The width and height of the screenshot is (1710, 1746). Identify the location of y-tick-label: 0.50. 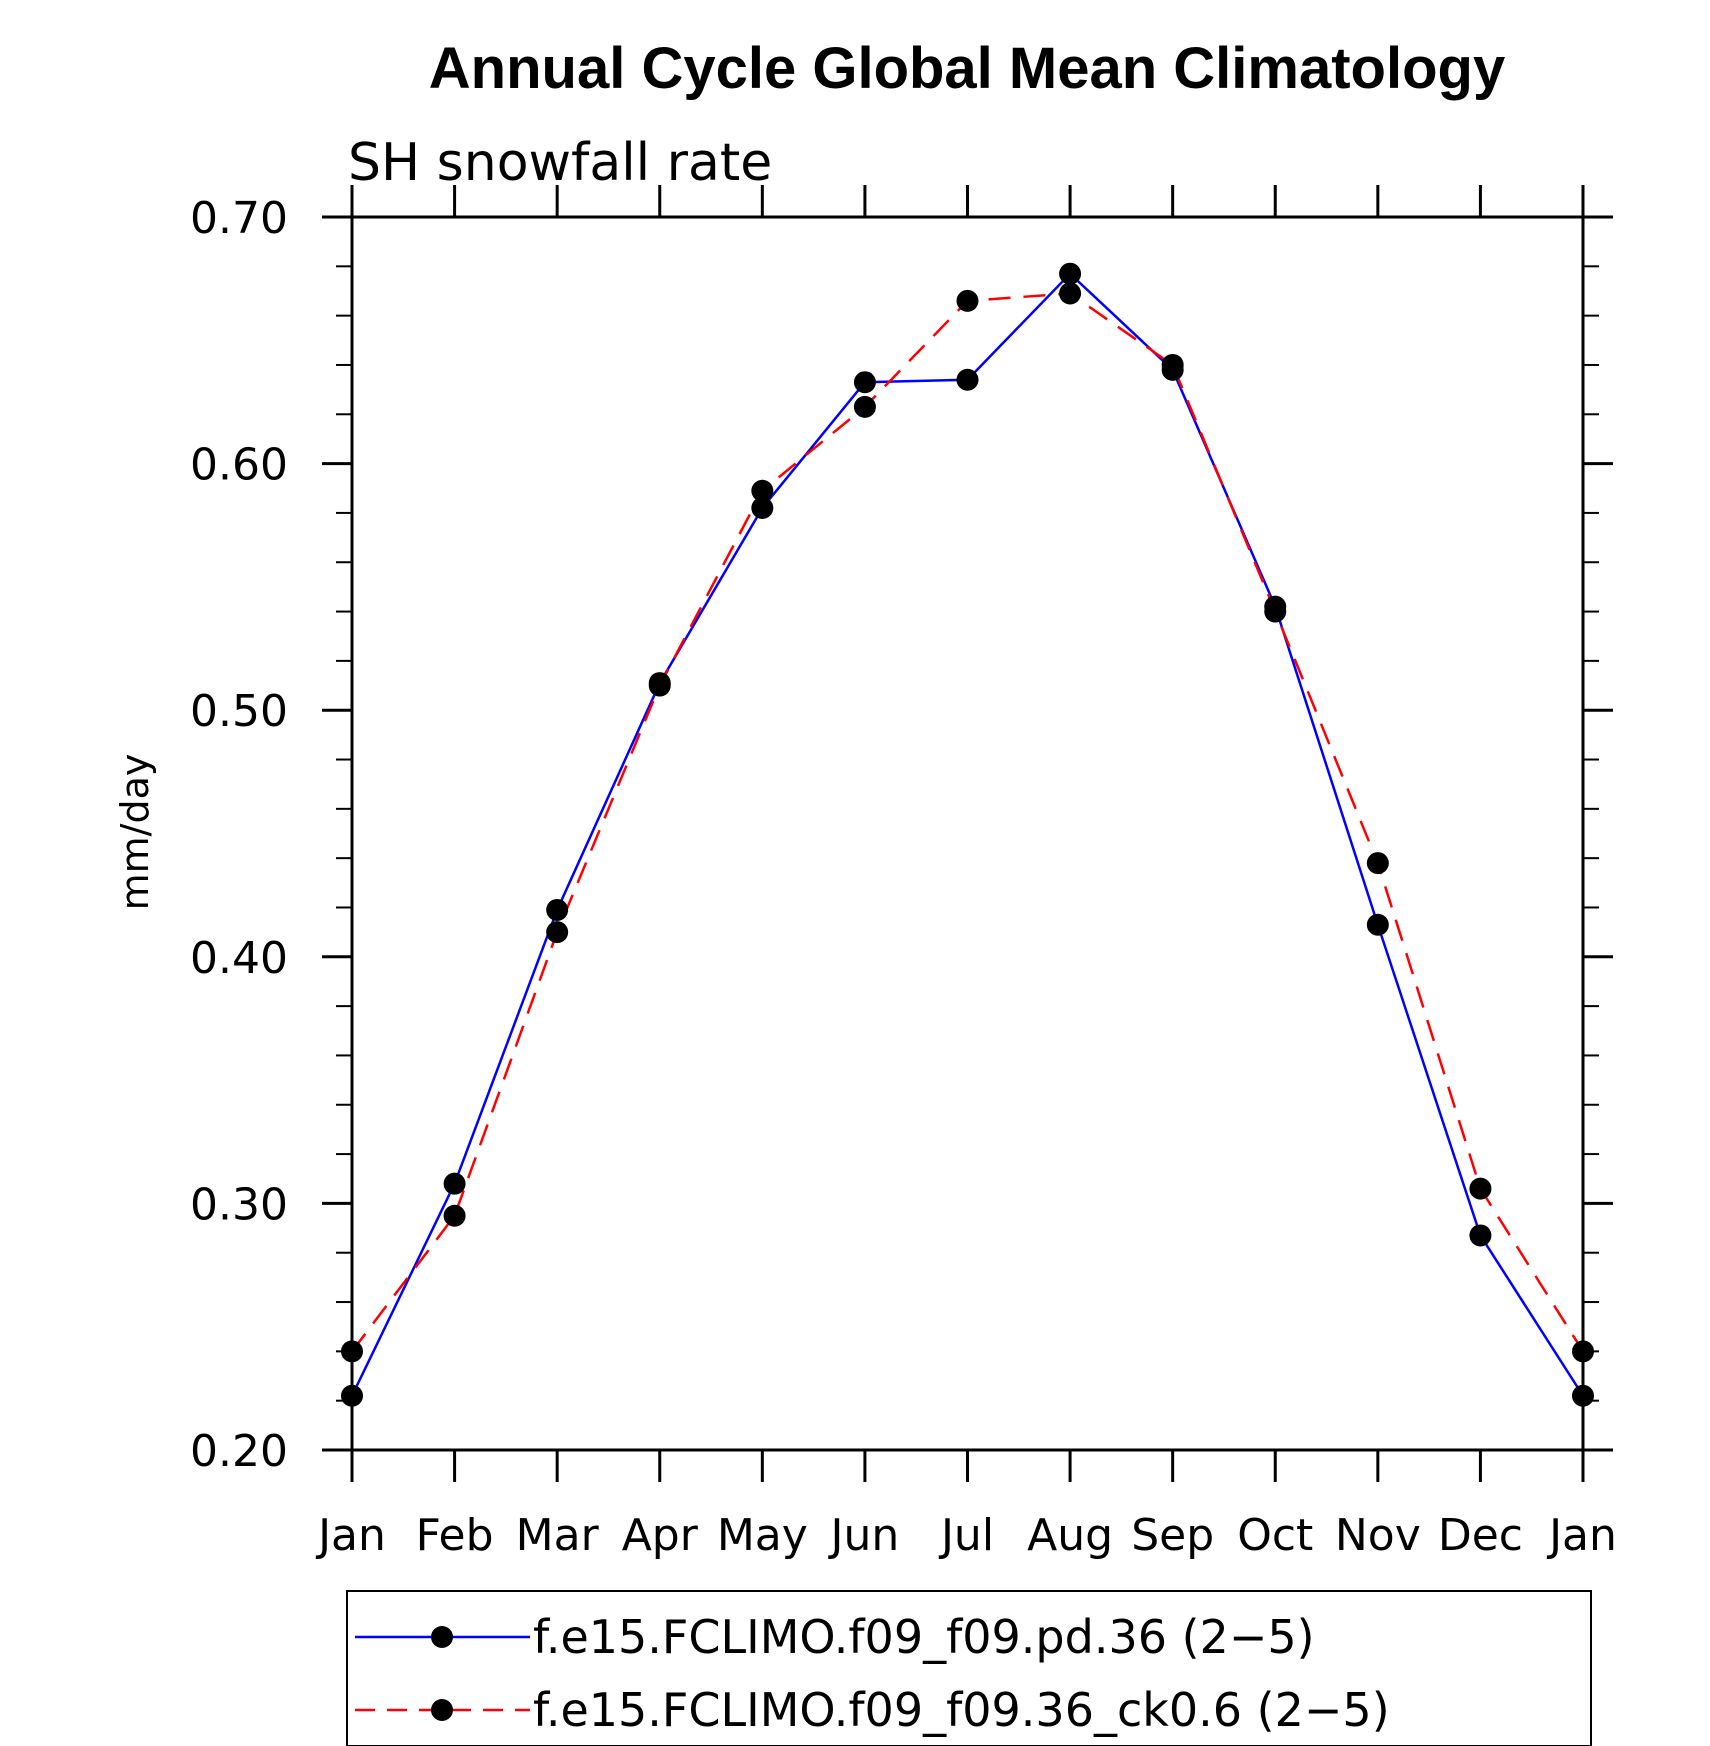
(239, 711).